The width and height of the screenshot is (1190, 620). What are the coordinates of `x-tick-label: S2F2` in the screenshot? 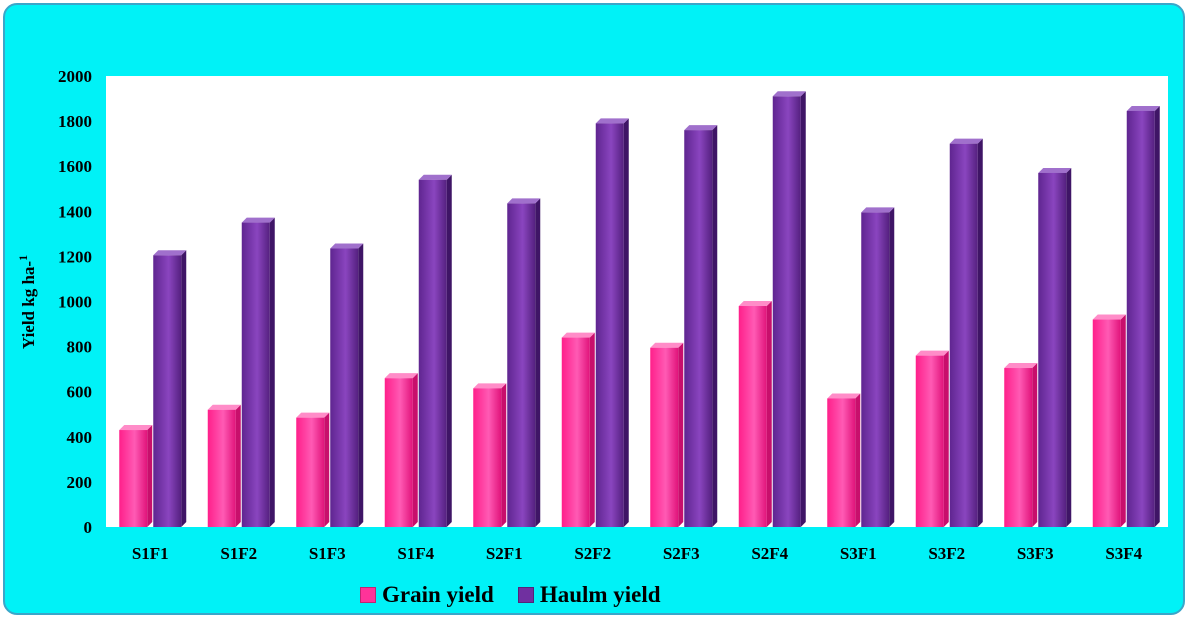 It's located at (592, 553).